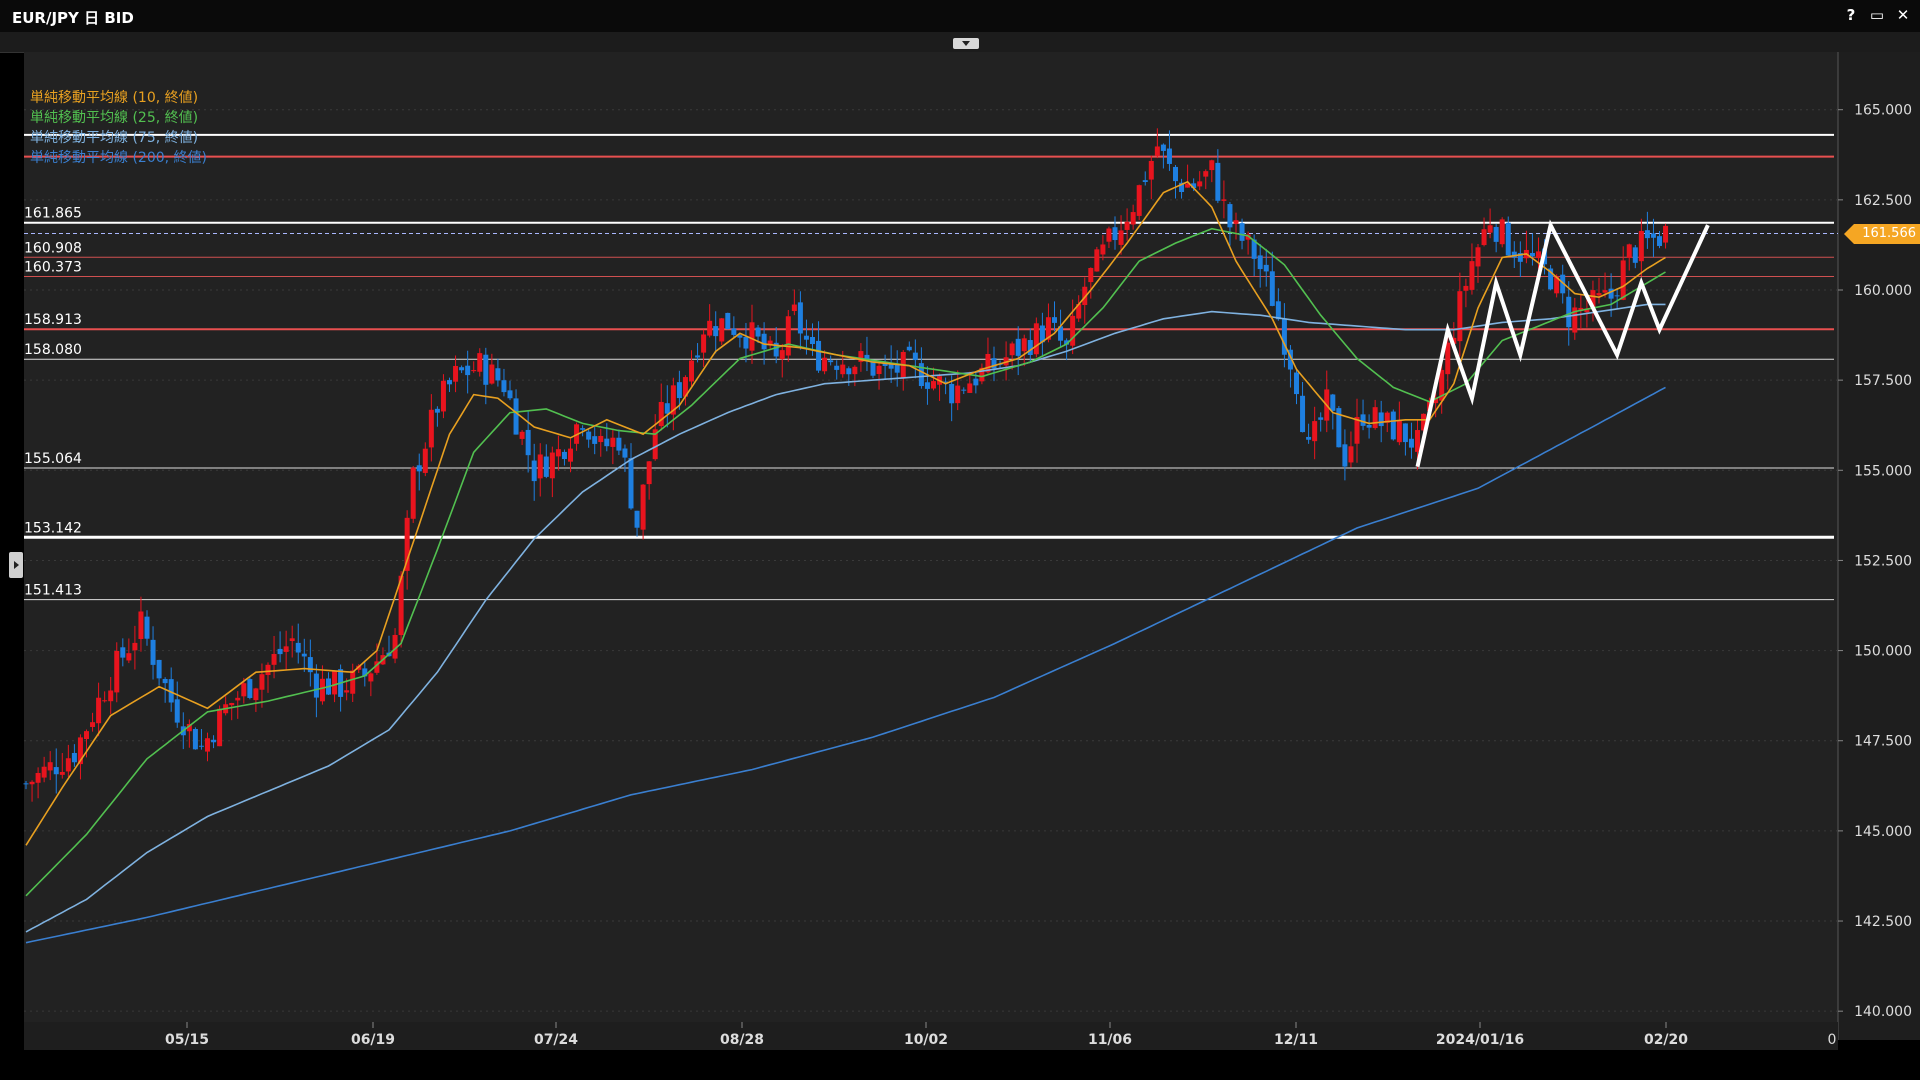 This screenshot has width=1920, height=1080. What do you see at coordinates (114, 98) in the screenshot?
I see `legend-item: 単純移動平均線 (10, 終値)` at bounding box center [114, 98].